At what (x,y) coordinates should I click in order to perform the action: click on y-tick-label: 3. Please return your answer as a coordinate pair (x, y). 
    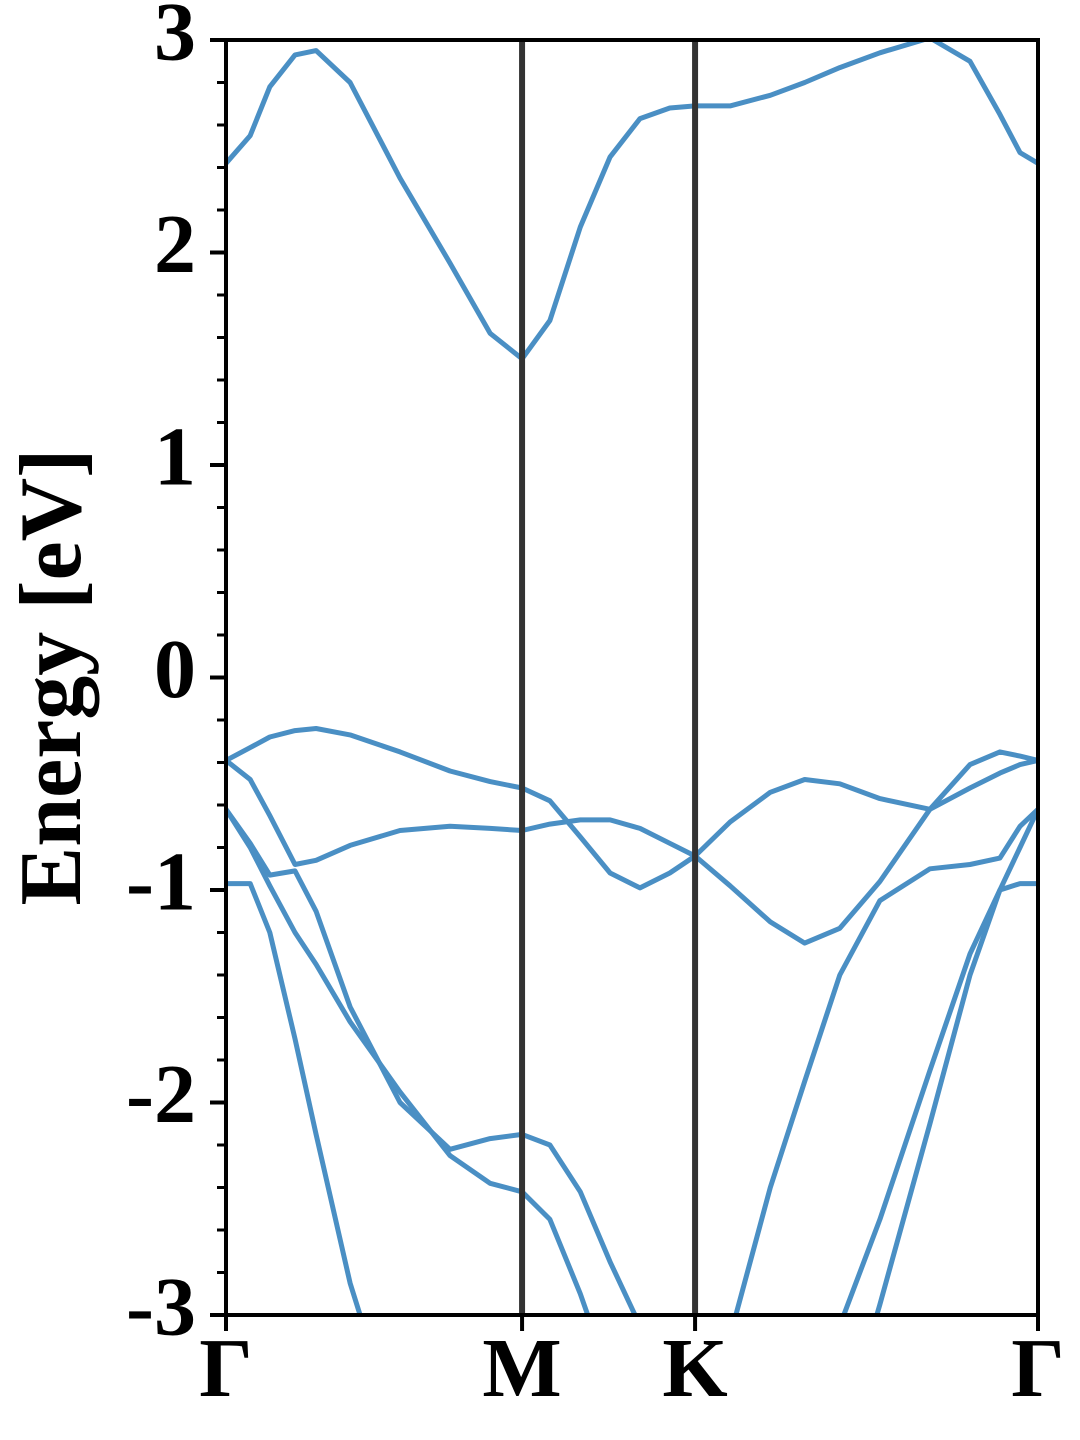
    Looking at the image, I should click on (175, 39).